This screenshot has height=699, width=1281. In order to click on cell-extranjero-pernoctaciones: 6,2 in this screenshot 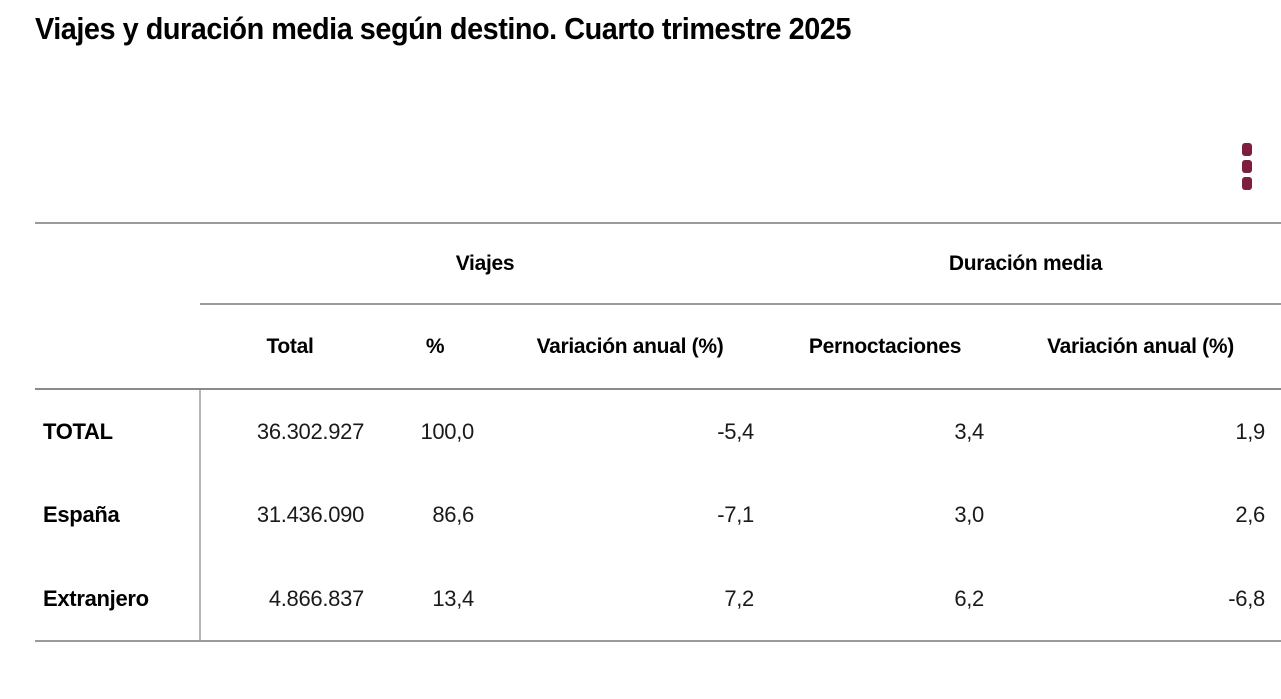, I will do `click(885, 599)`.